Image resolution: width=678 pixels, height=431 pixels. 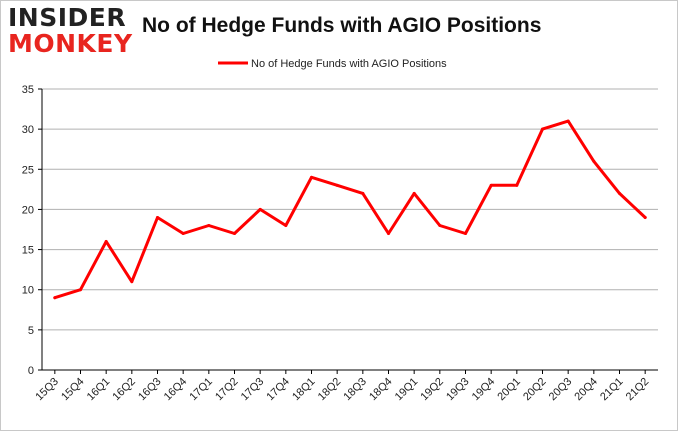 I want to click on x-tick-label-16Q4: 16Q4, so click(x=176, y=390).